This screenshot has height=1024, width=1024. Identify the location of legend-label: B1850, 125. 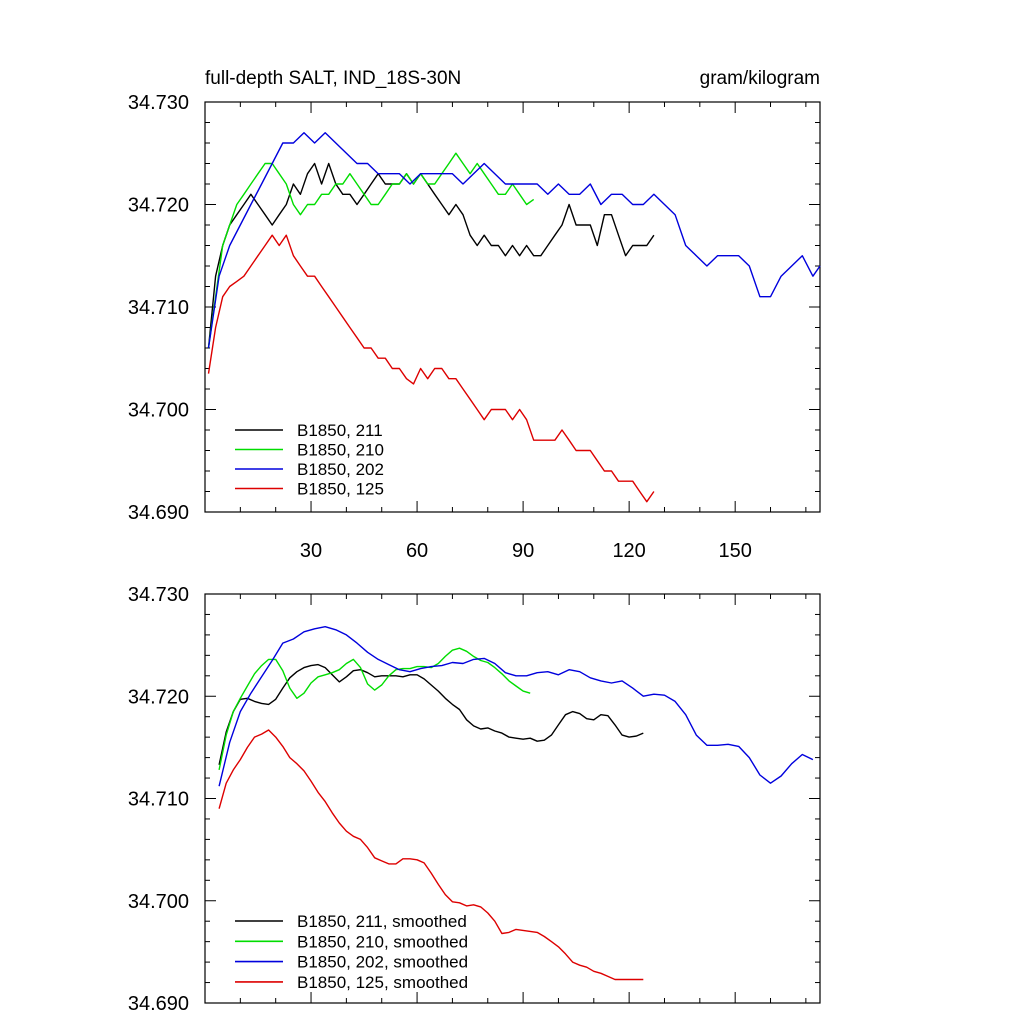
(340, 489).